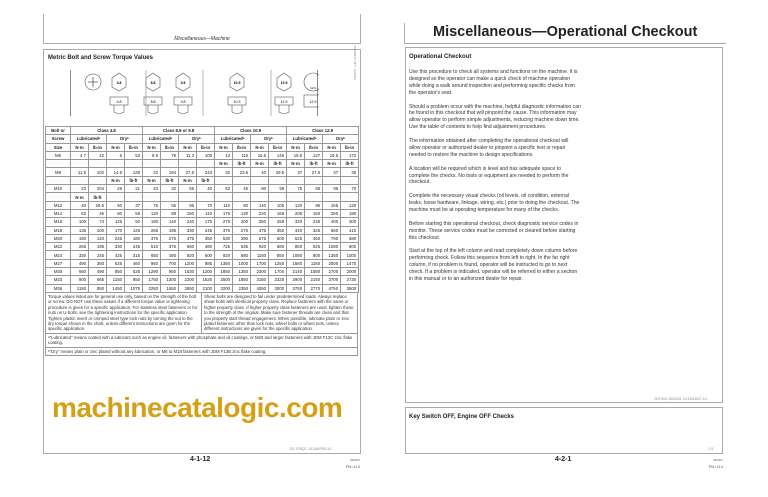  I want to click on table-cell: 700, so click(170, 263).